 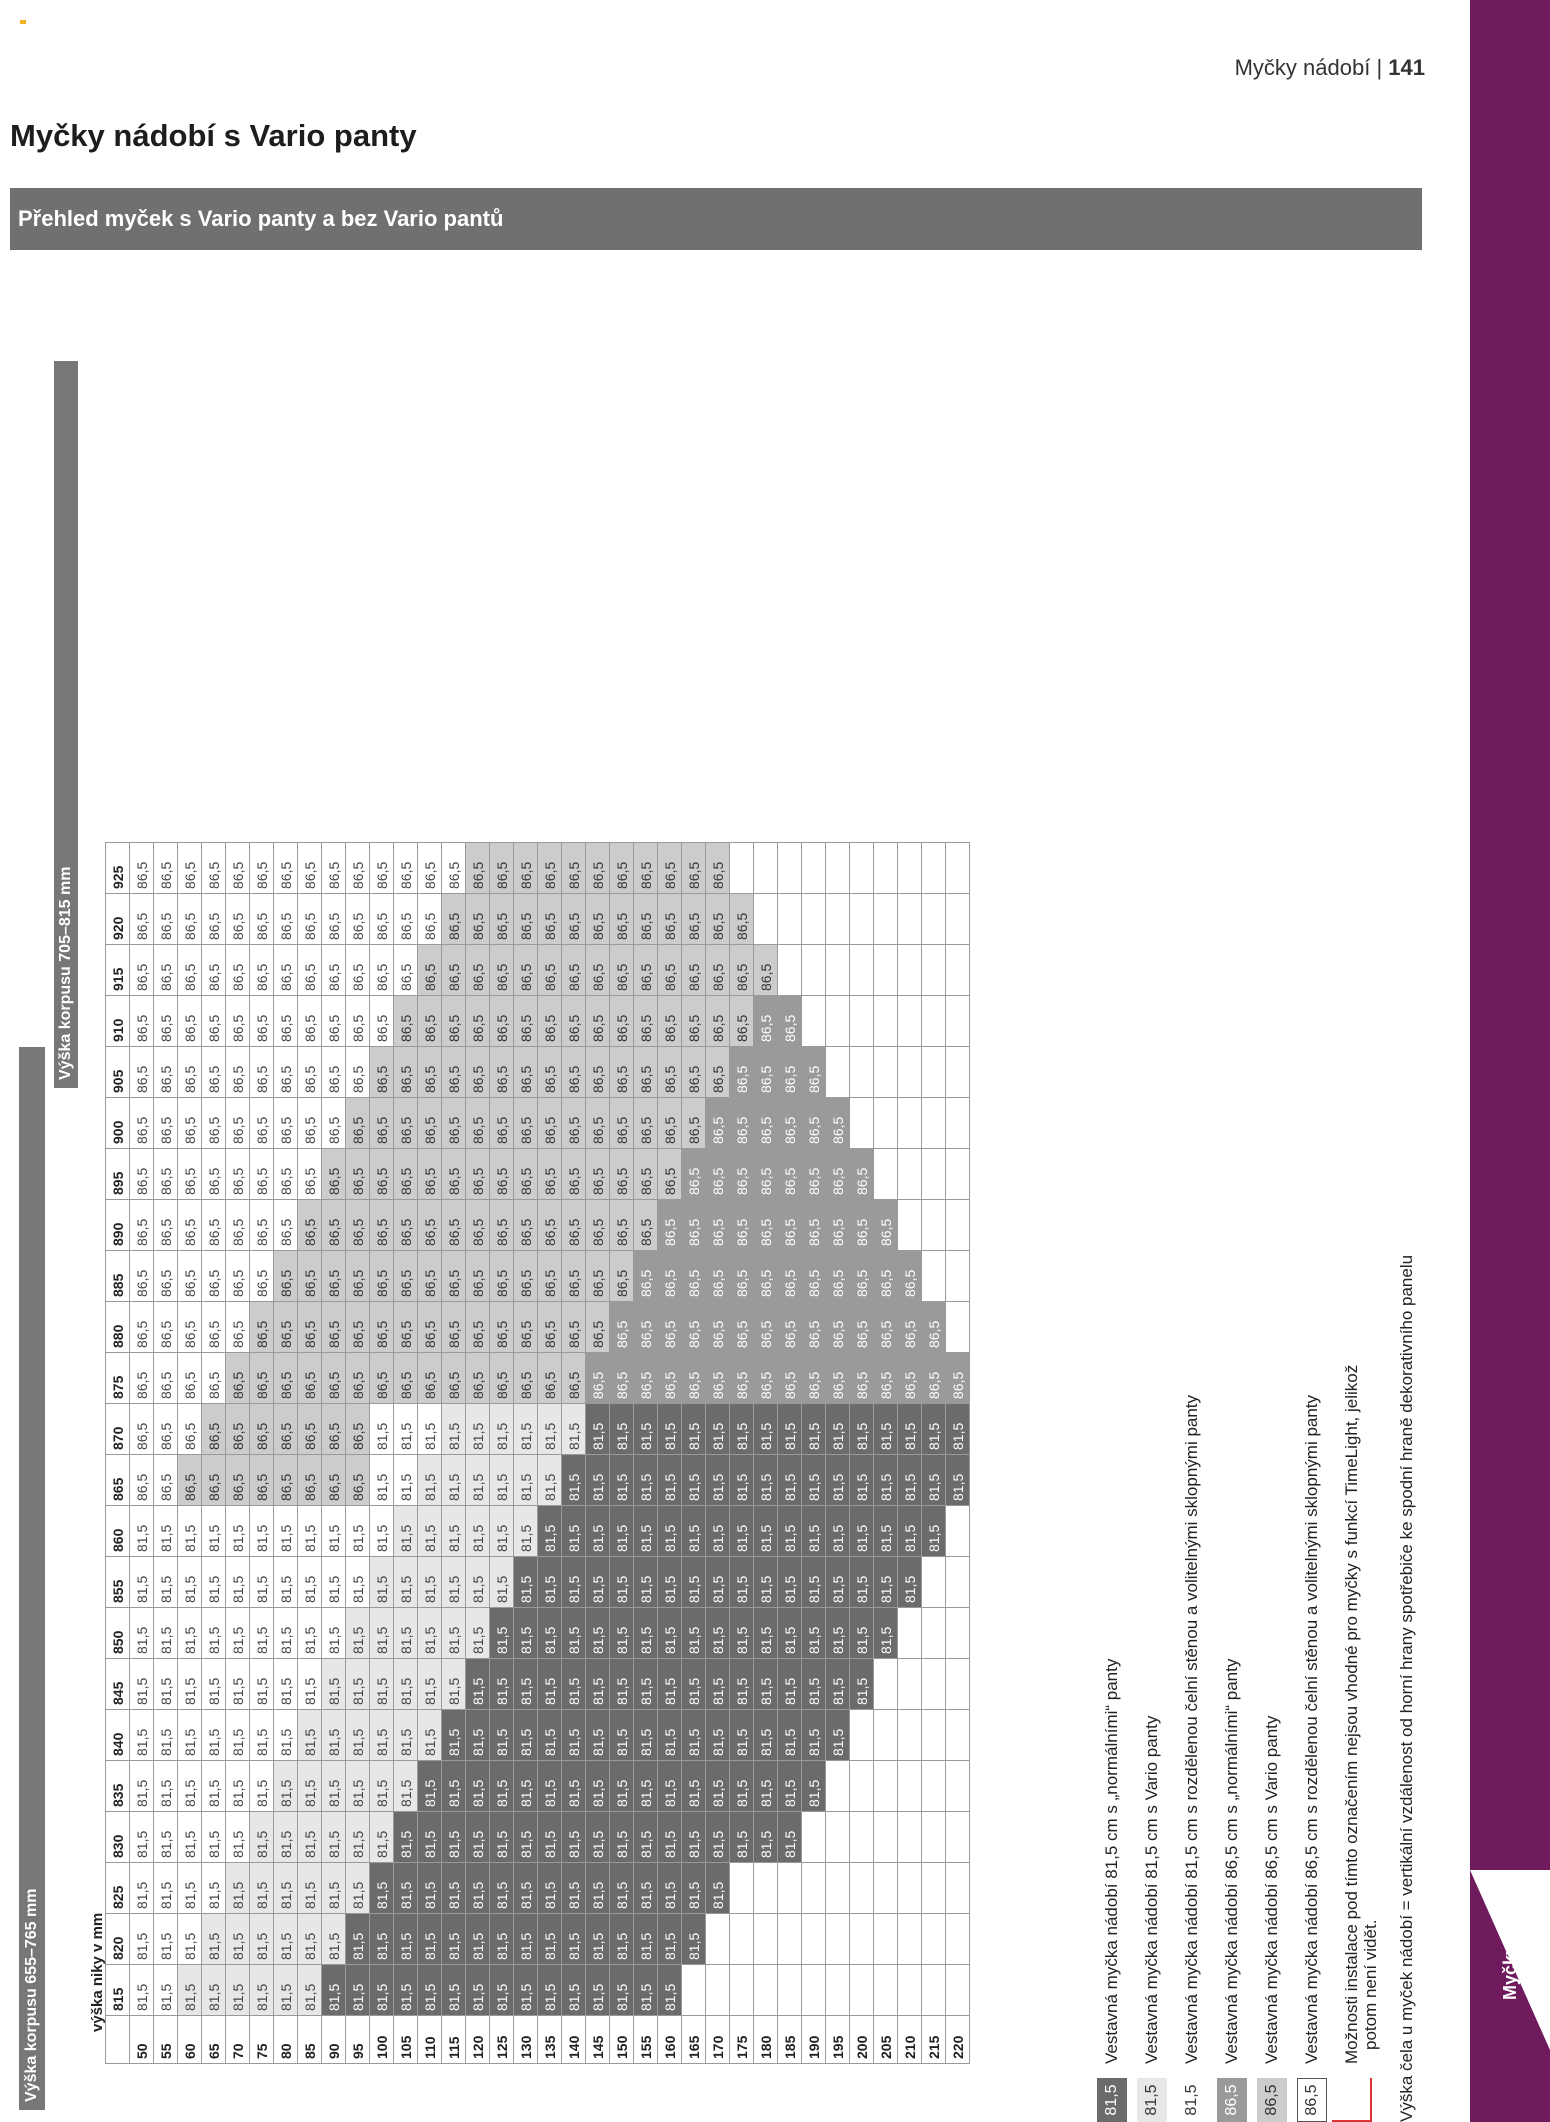 What do you see at coordinates (117, 2039) in the screenshot?
I see `table-corner` at bounding box center [117, 2039].